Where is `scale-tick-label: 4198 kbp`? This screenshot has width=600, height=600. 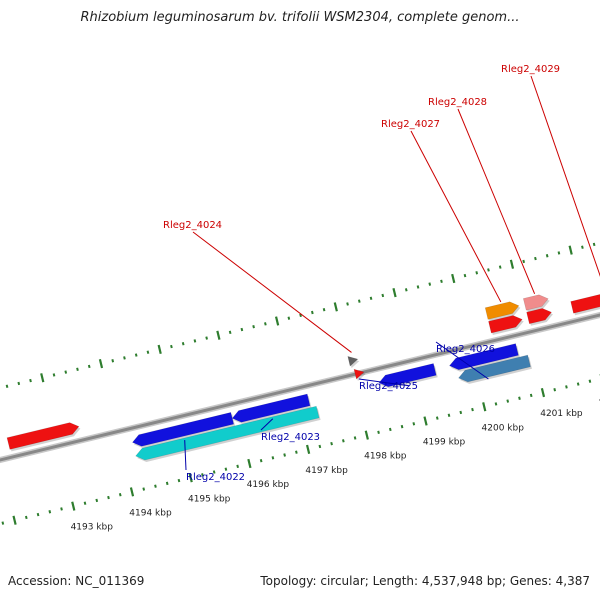
scale-tick-label: 4198 kbp is located at coordinates (385, 457).